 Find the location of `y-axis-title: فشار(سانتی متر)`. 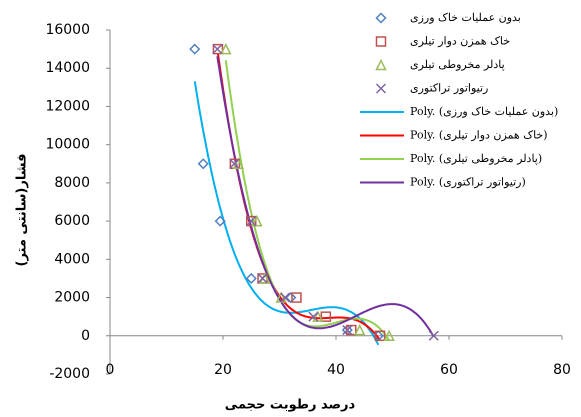

y-axis-title: فشار(سانتی متر) is located at coordinates (22, 210).